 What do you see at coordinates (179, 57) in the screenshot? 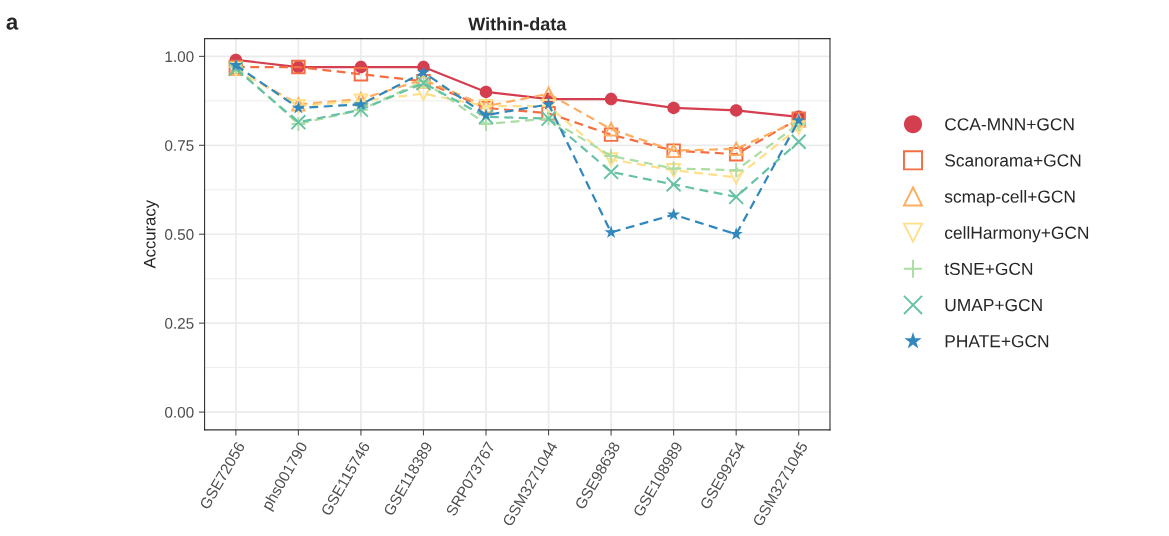
I see `y-tick-label: 1.00` at bounding box center [179, 57].